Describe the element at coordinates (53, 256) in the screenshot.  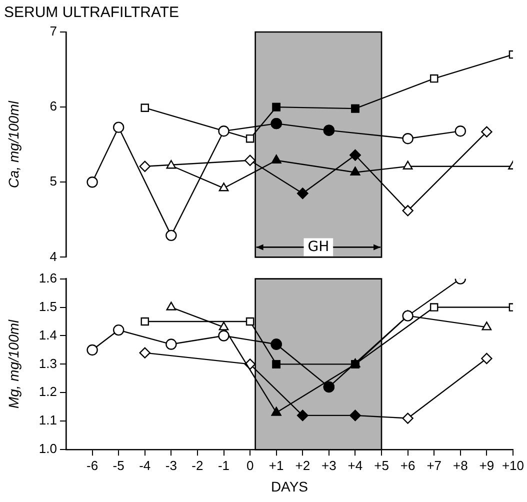
I see `y-tick-label: 4` at that location.